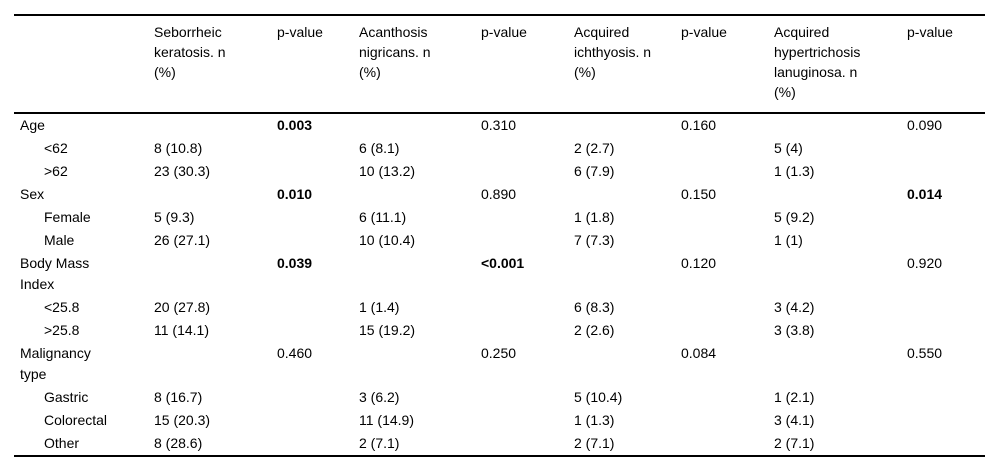 The width and height of the screenshot is (1000, 474). Describe the element at coordinates (379, 307) in the screenshot. I see `count-percent-cell: 1 (1.4)` at that location.